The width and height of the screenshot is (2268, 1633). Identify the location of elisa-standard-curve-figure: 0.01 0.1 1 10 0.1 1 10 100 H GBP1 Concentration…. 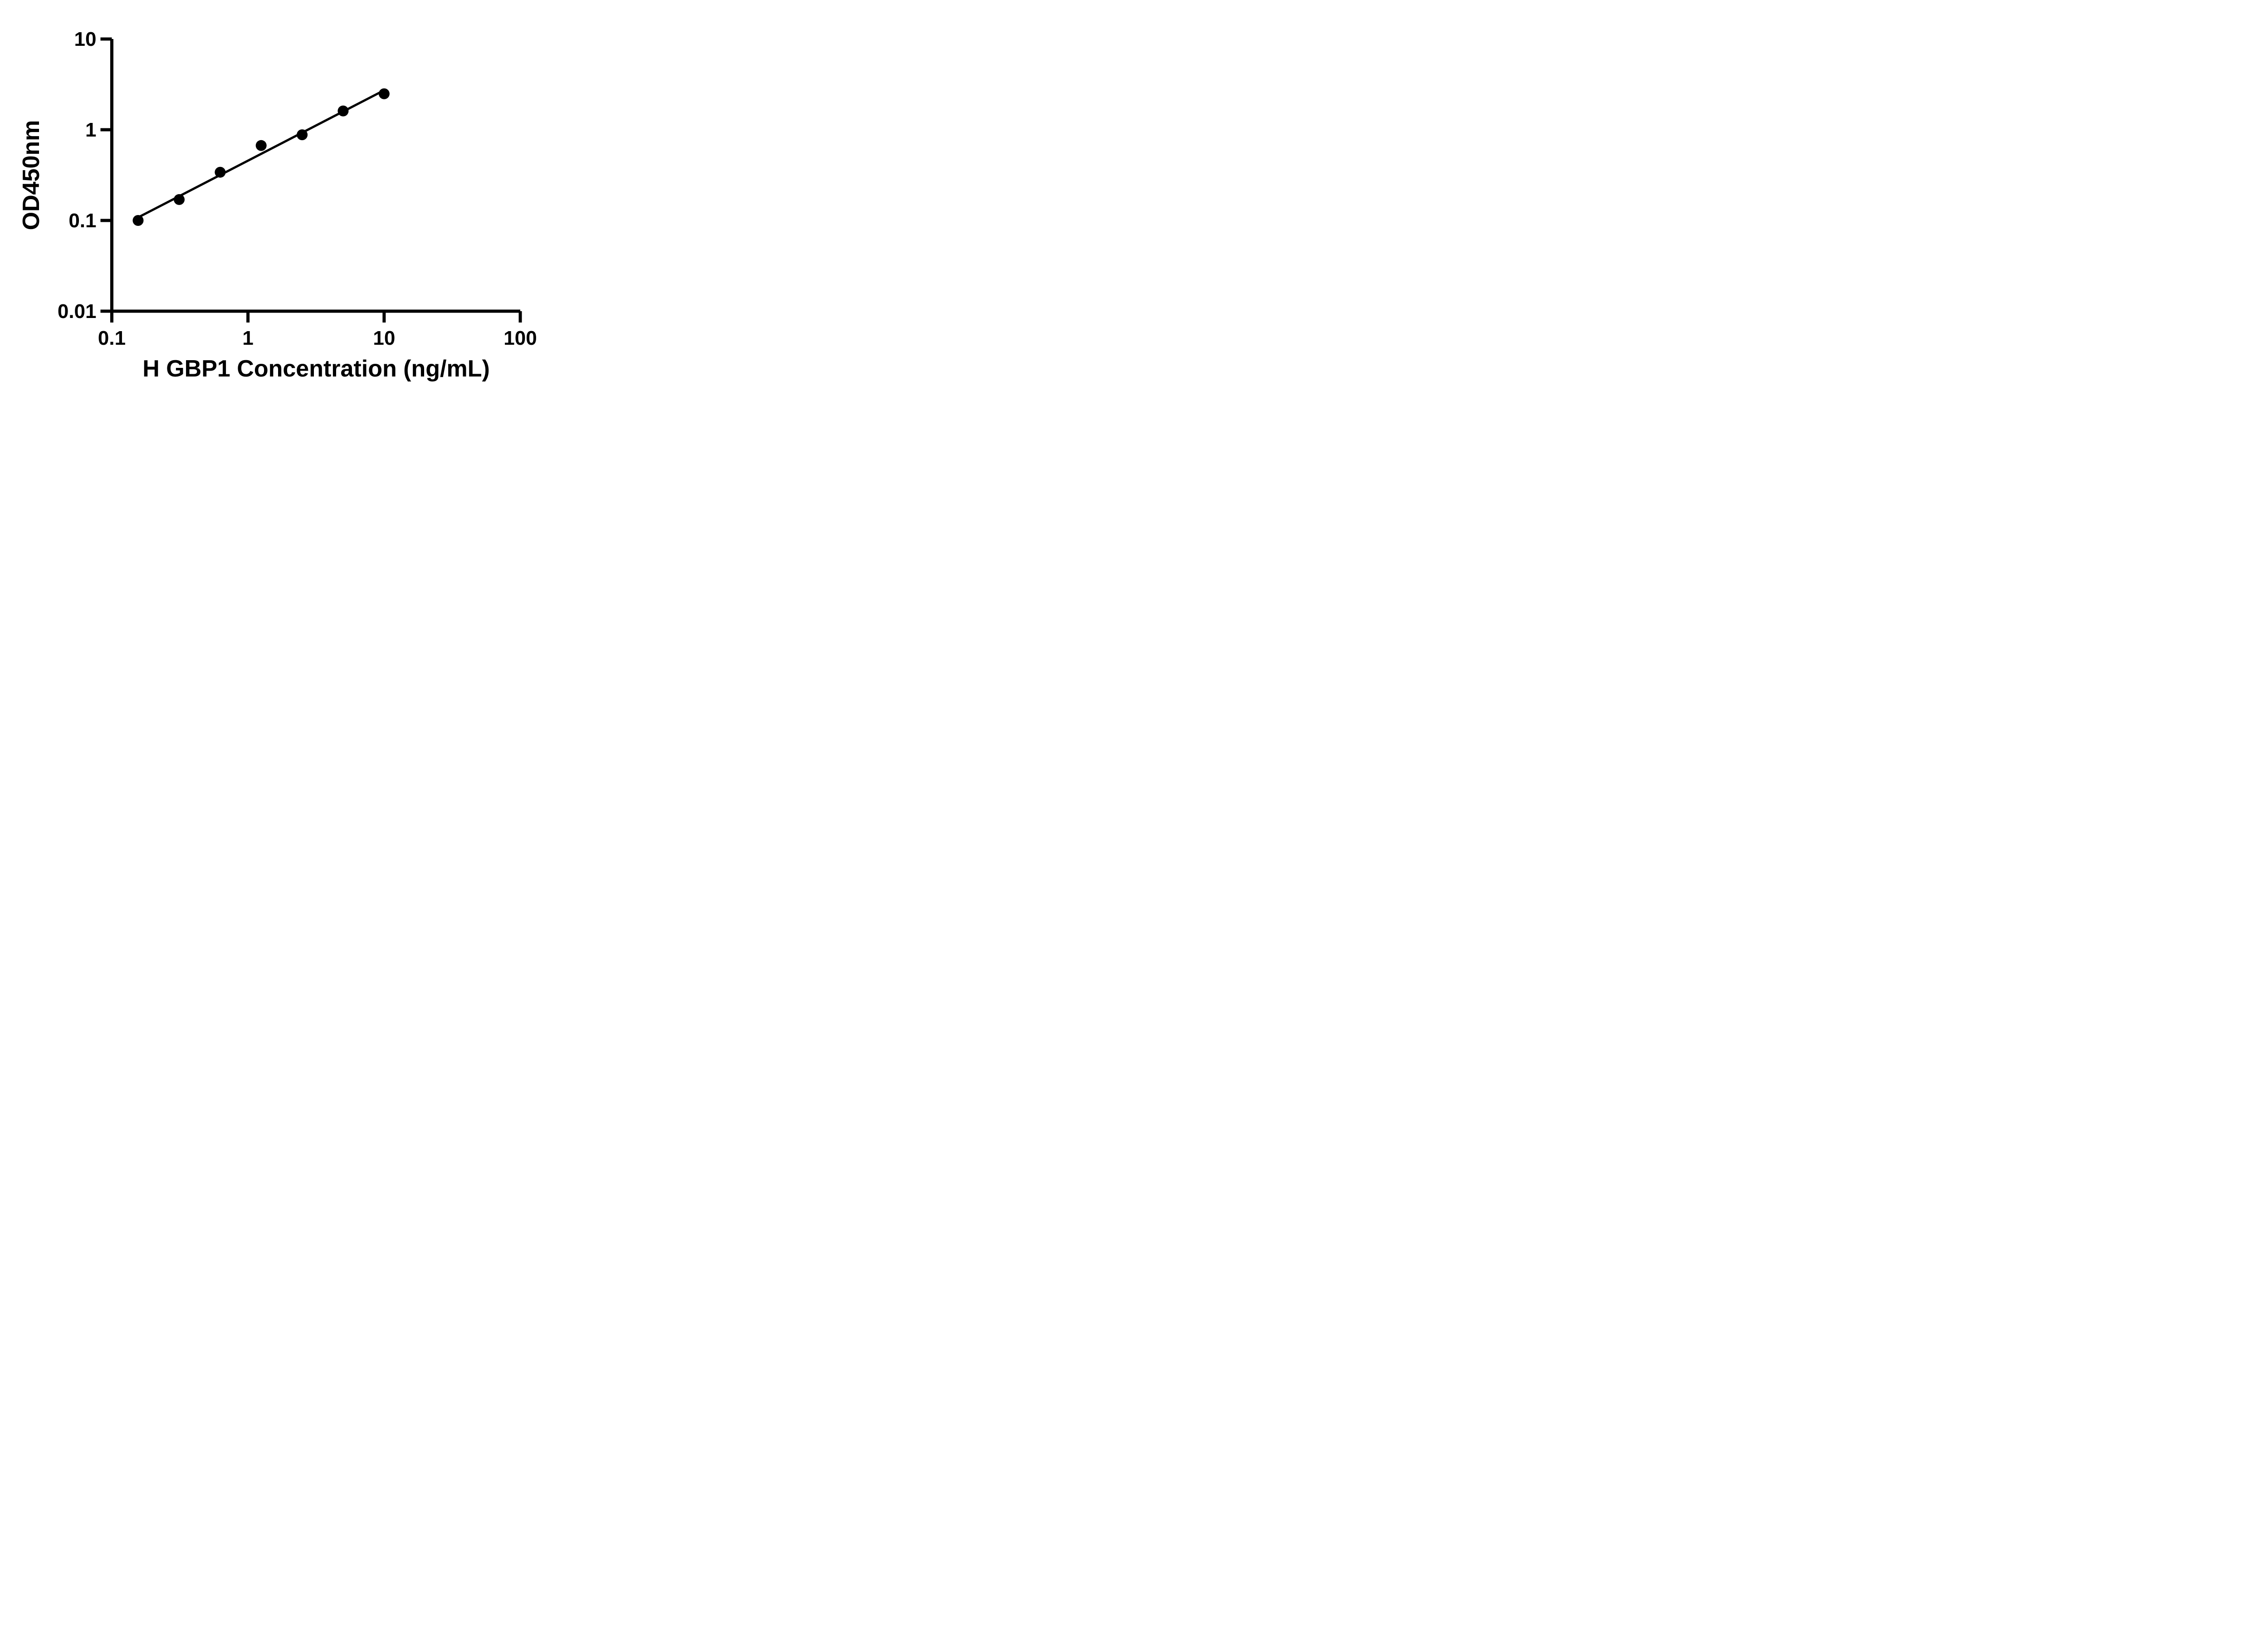
(291, 204).